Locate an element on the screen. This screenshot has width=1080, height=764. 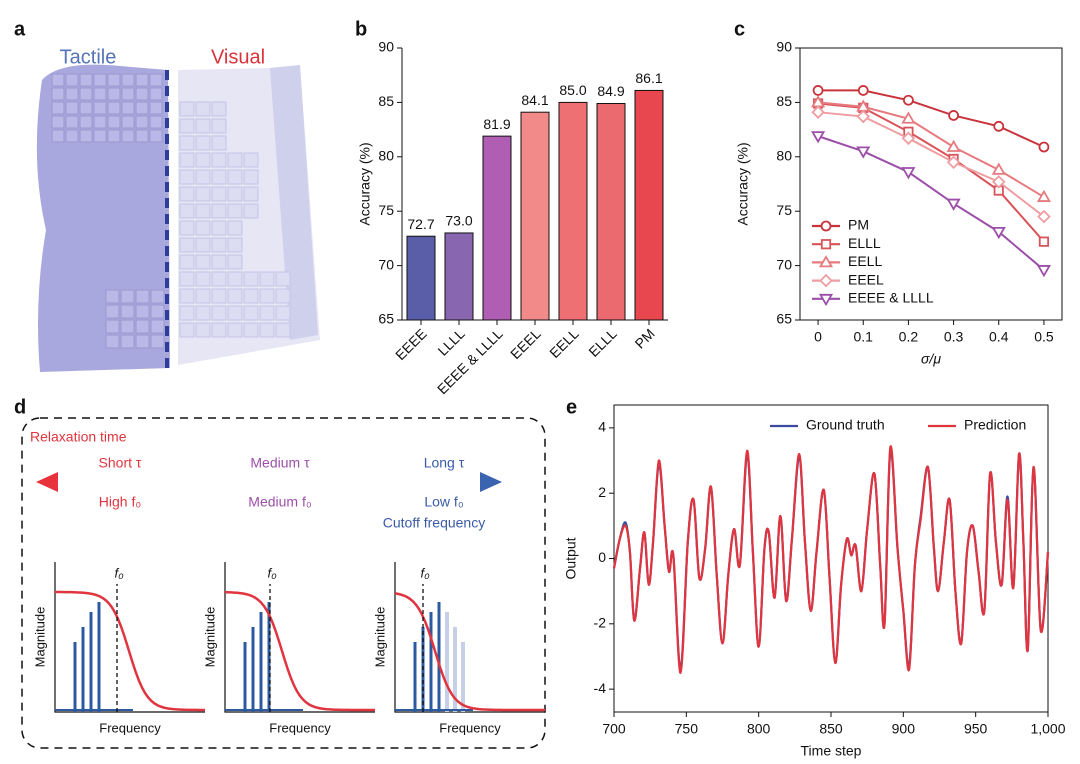
x-tick-label: EEEE is located at coordinates (411, 344).